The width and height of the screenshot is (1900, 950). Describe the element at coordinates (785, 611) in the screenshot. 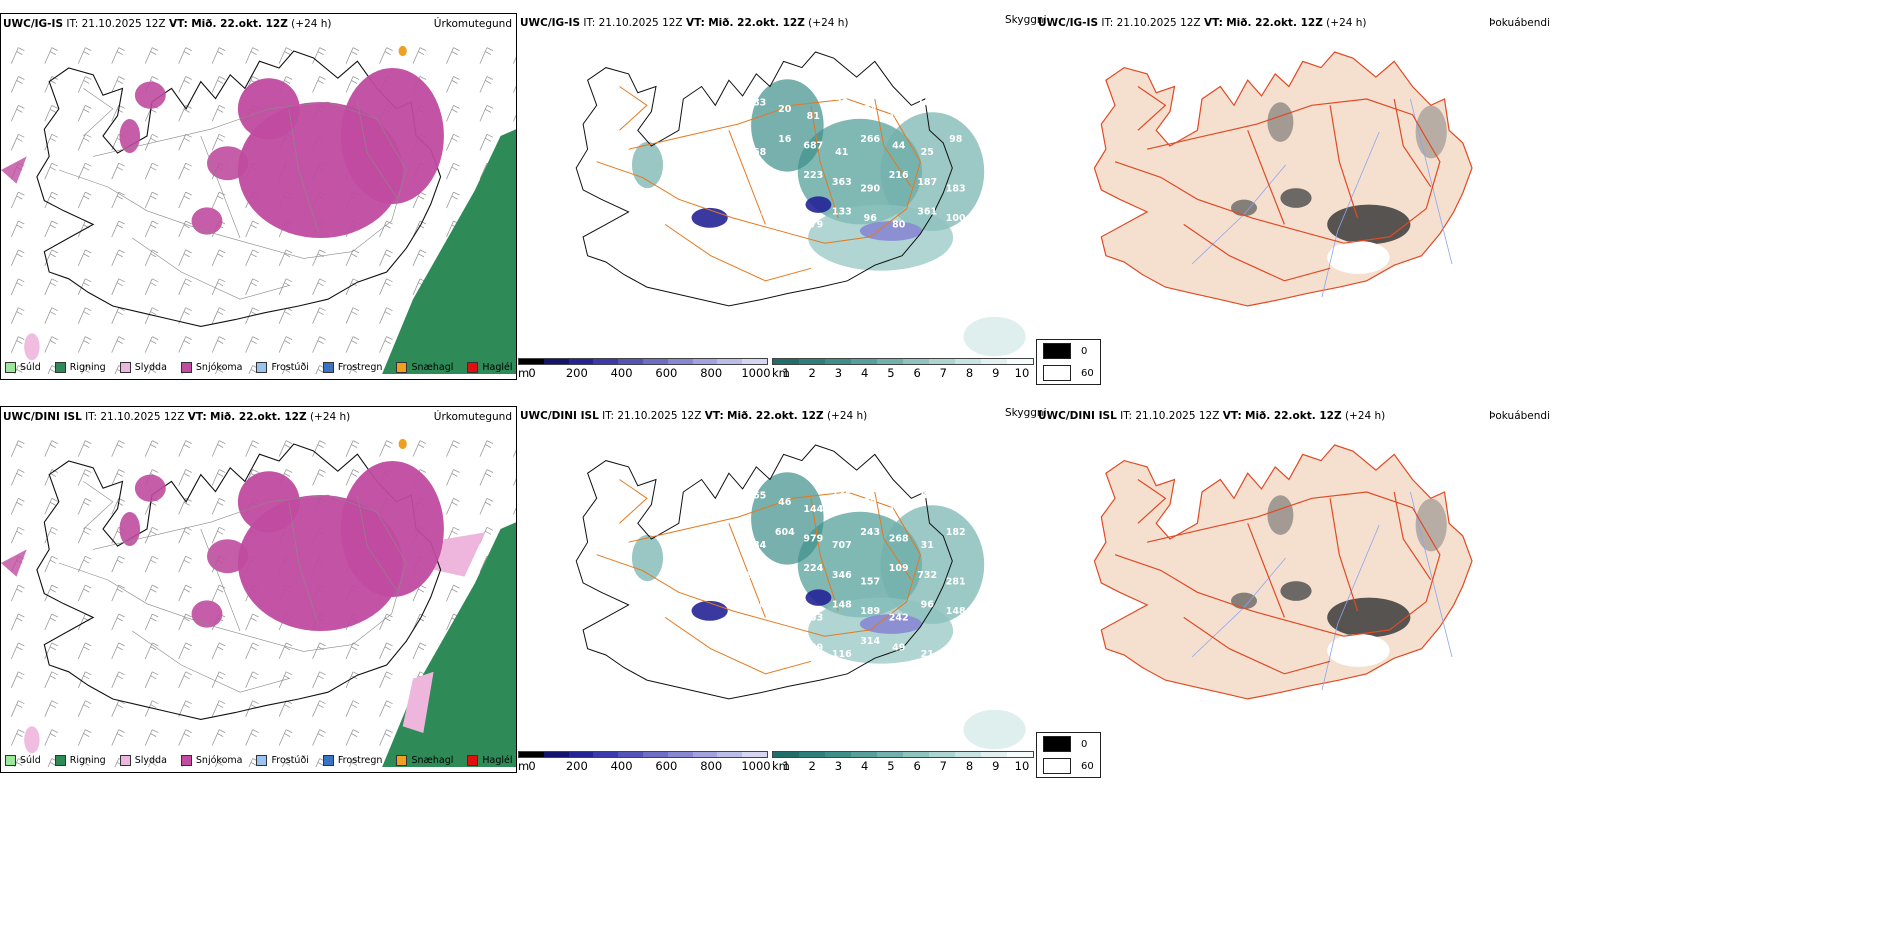

I see `ceiling-value-label: 274` at that location.